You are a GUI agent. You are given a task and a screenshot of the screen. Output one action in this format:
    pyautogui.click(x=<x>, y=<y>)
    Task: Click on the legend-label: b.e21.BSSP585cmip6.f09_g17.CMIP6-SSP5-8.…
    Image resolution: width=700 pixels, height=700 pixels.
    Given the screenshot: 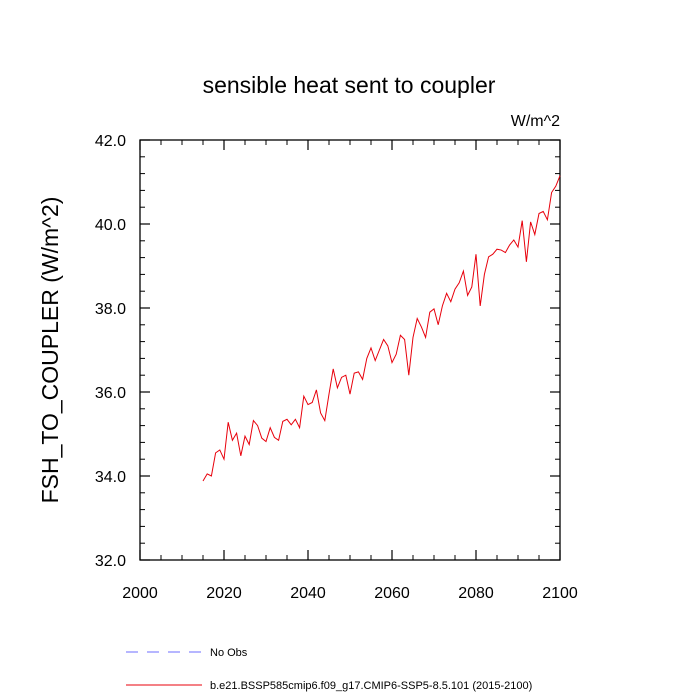 What is the action you would take?
    pyautogui.click(x=371, y=686)
    